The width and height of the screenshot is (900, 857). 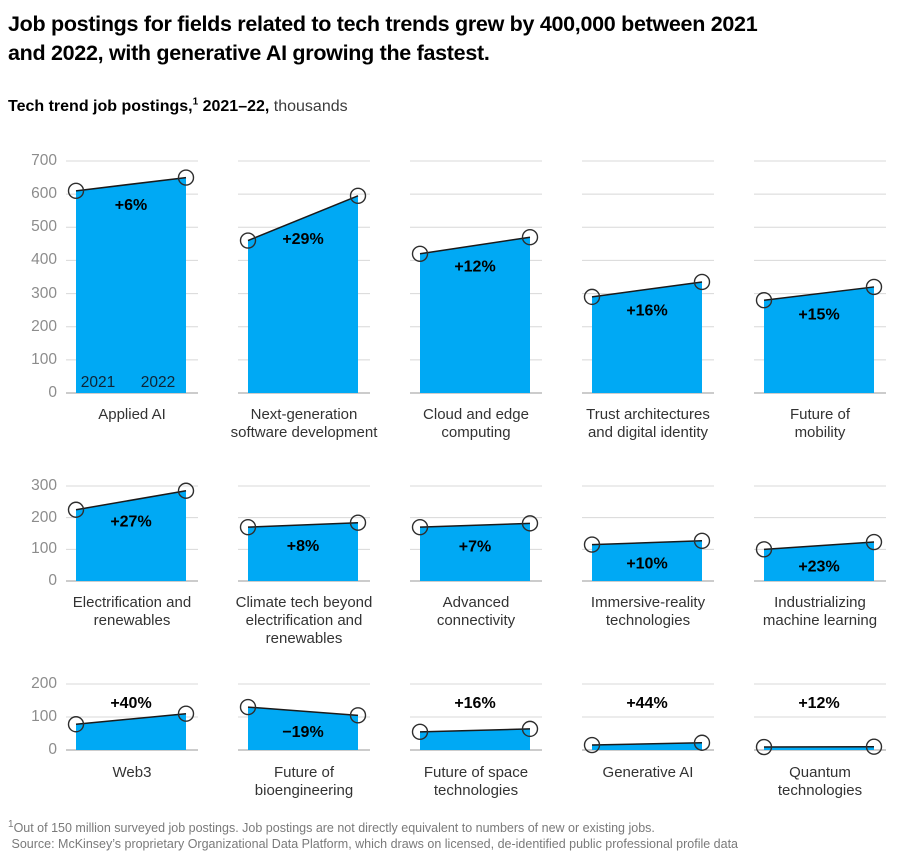 What do you see at coordinates (820, 781) in the screenshot?
I see `chart-category-label: Quantum technologies` at bounding box center [820, 781].